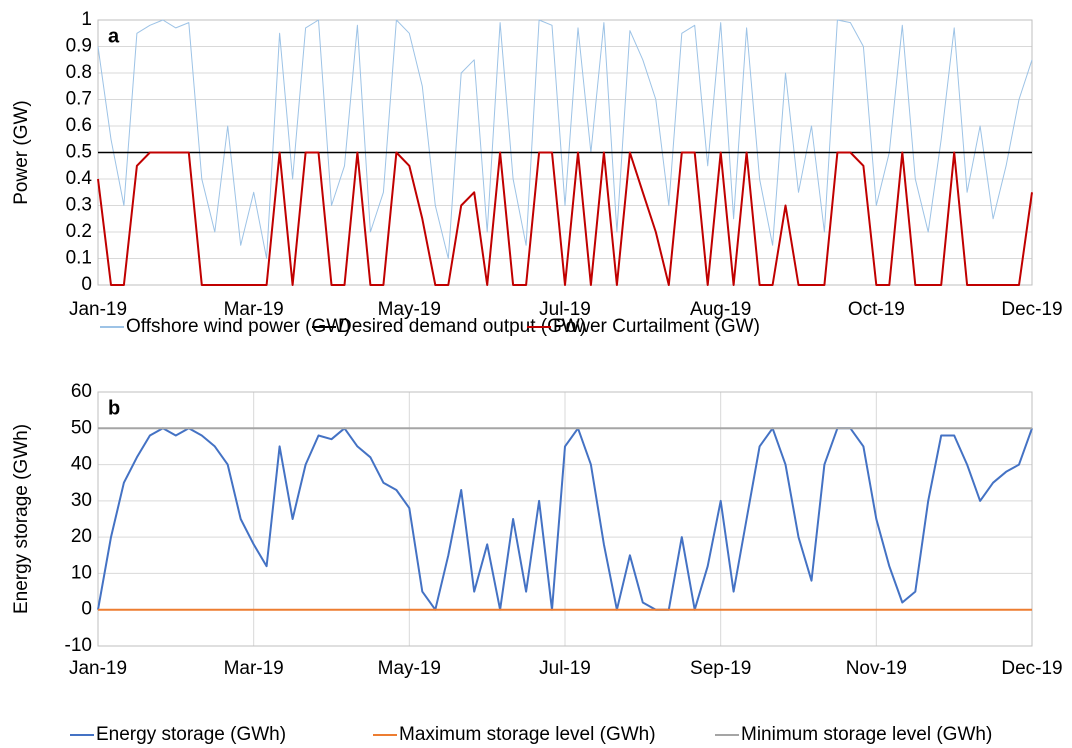 The width and height of the screenshot is (1072, 748). What do you see at coordinates (866, 734) in the screenshot?
I see `legend-label: Minimum storage level (GWh)` at bounding box center [866, 734].